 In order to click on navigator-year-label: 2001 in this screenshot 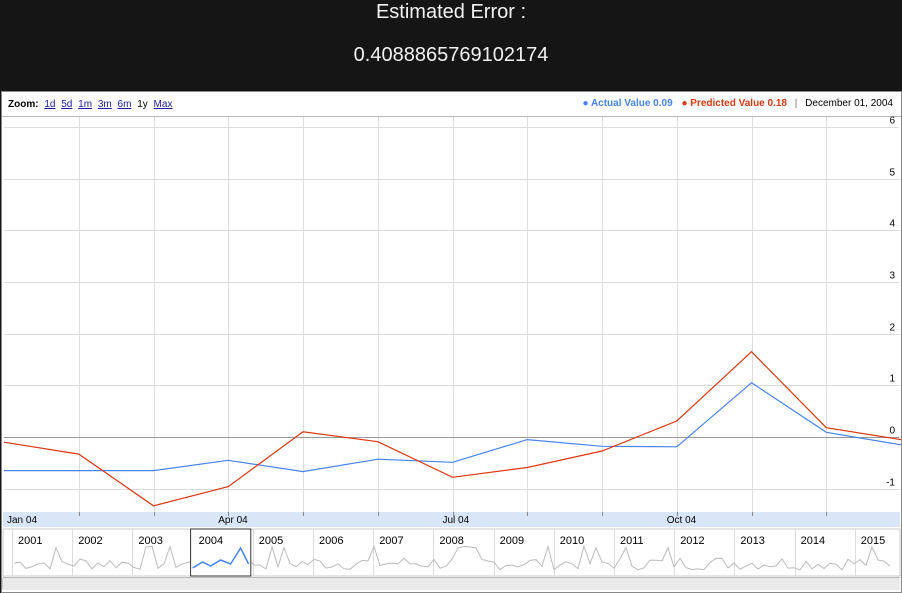, I will do `click(30, 541)`.